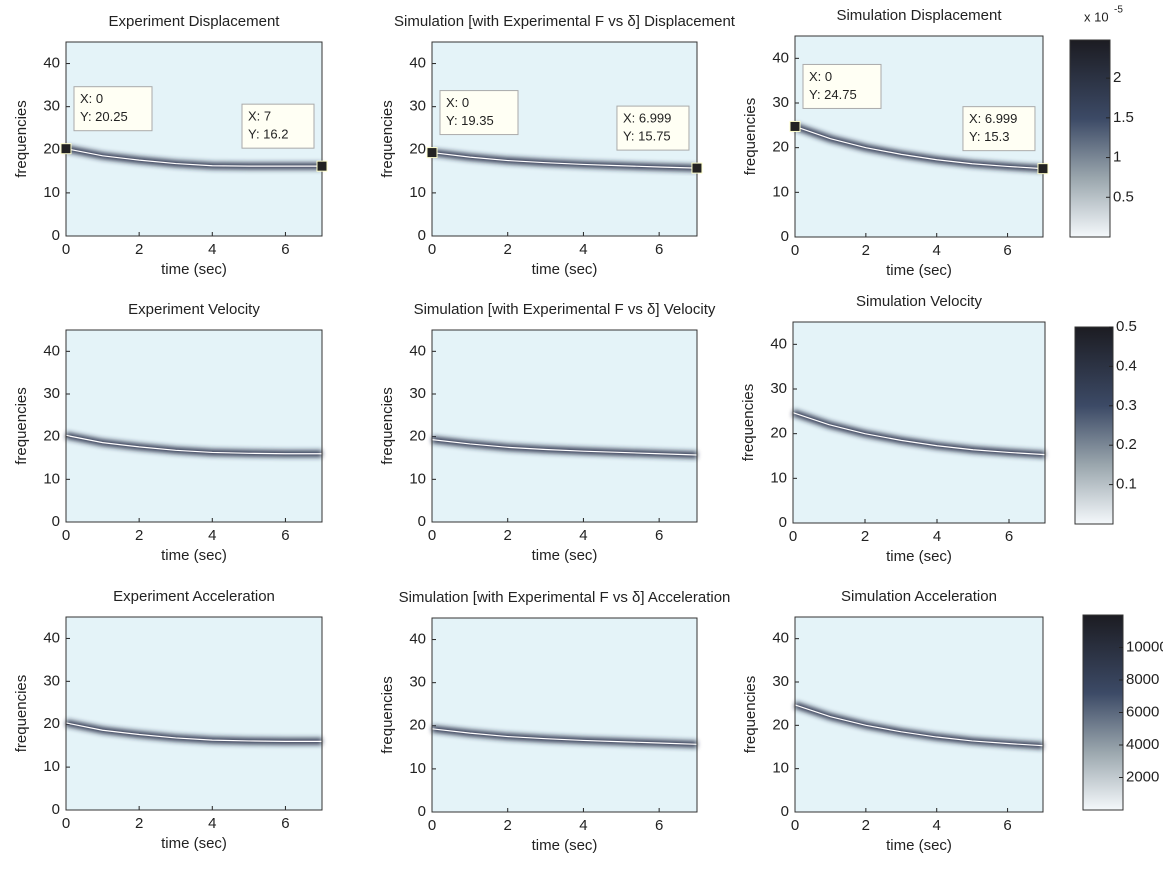 The width and height of the screenshot is (1163, 870). What do you see at coordinates (919, 301) in the screenshot?
I see `panel-title: Simulation Velocity` at bounding box center [919, 301].